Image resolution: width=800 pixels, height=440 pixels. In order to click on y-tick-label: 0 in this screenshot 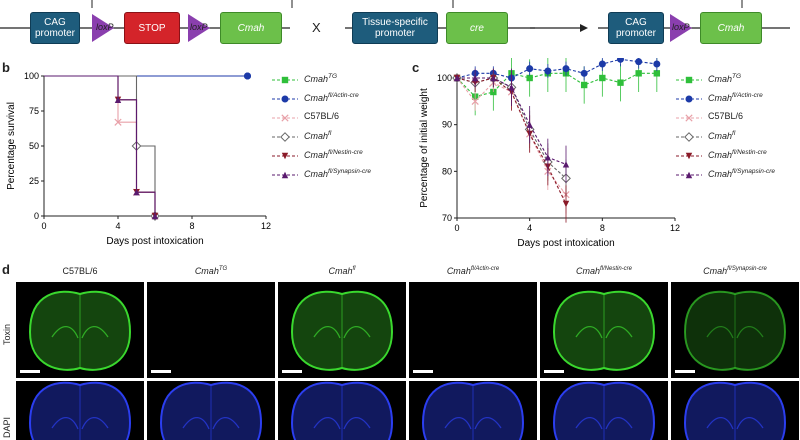, I will do `click(36, 216)`.